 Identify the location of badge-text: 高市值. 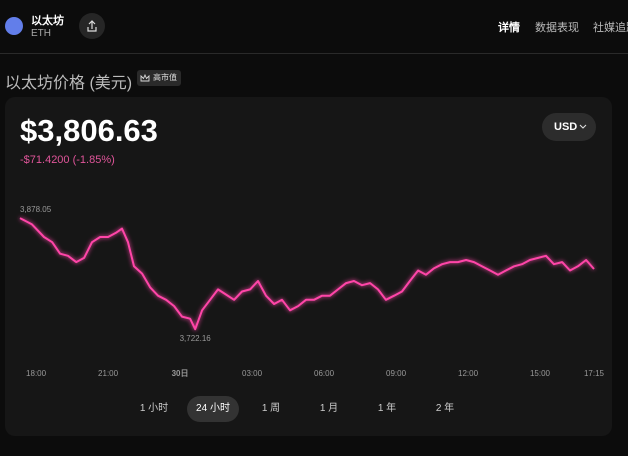
(165, 77).